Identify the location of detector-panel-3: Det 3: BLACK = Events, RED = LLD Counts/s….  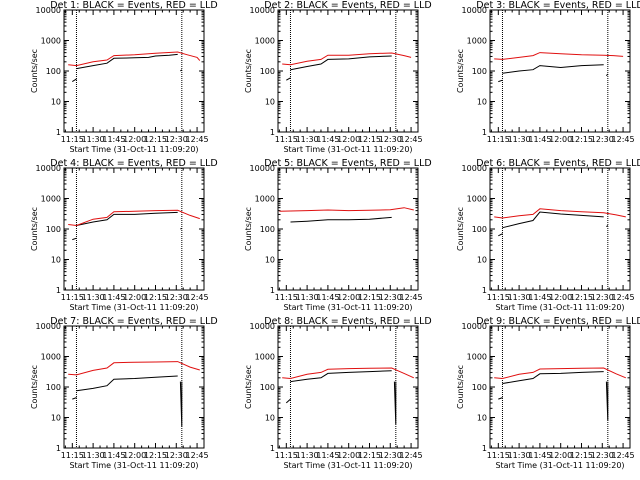
(548, 72).